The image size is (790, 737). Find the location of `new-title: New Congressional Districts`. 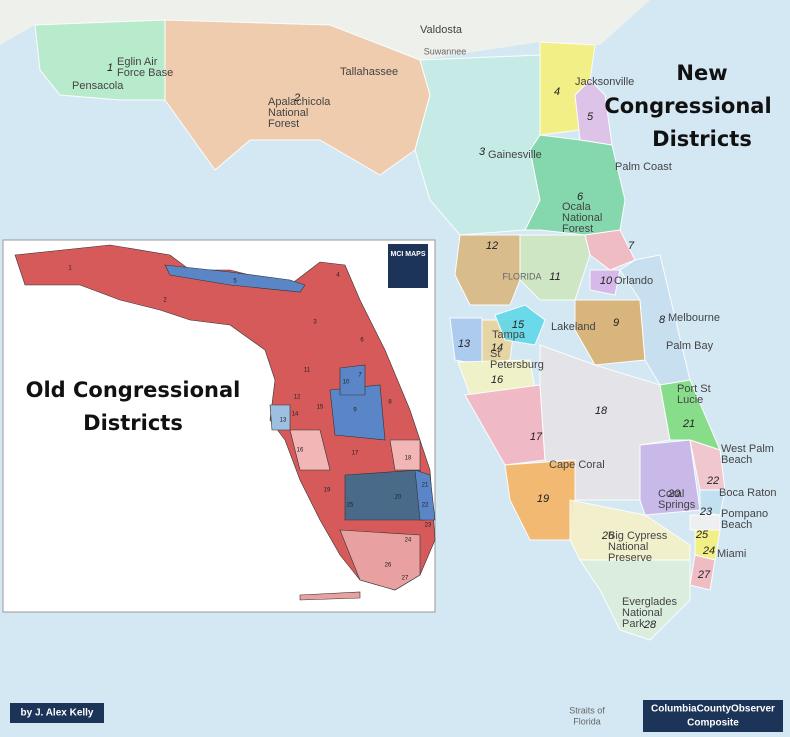

new-title: New Congressional Districts is located at coordinates (687, 106).